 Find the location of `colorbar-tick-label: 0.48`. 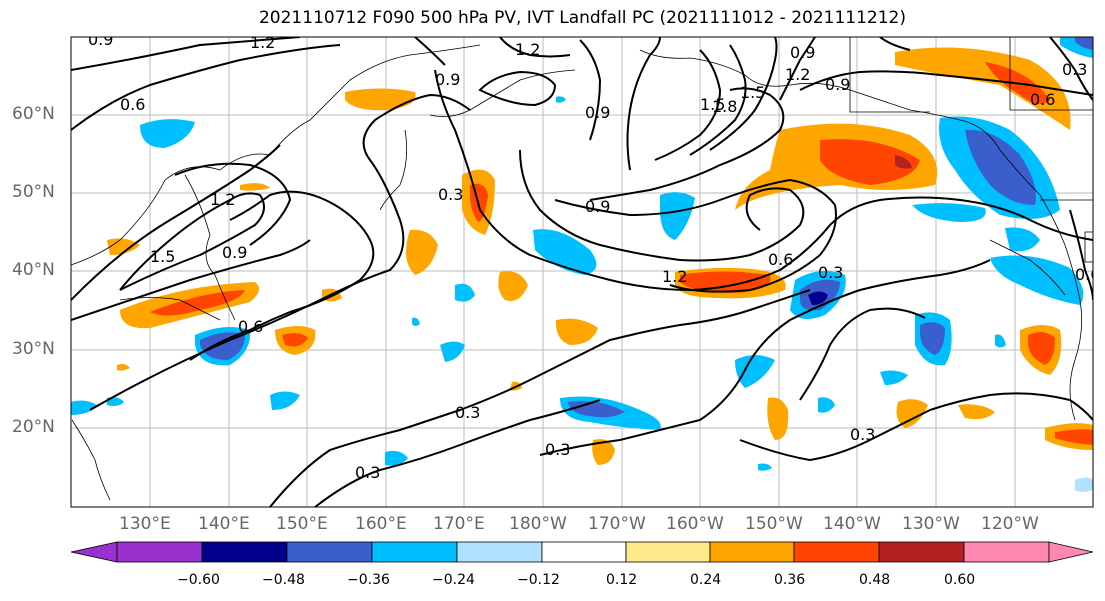

colorbar-tick-label: 0.48 is located at coordinates (875, 580).